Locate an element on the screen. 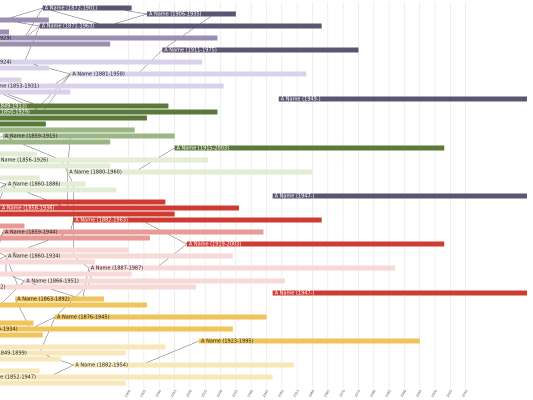  person-label: A Name (1871-1963) is located at coordinates (68, 27).